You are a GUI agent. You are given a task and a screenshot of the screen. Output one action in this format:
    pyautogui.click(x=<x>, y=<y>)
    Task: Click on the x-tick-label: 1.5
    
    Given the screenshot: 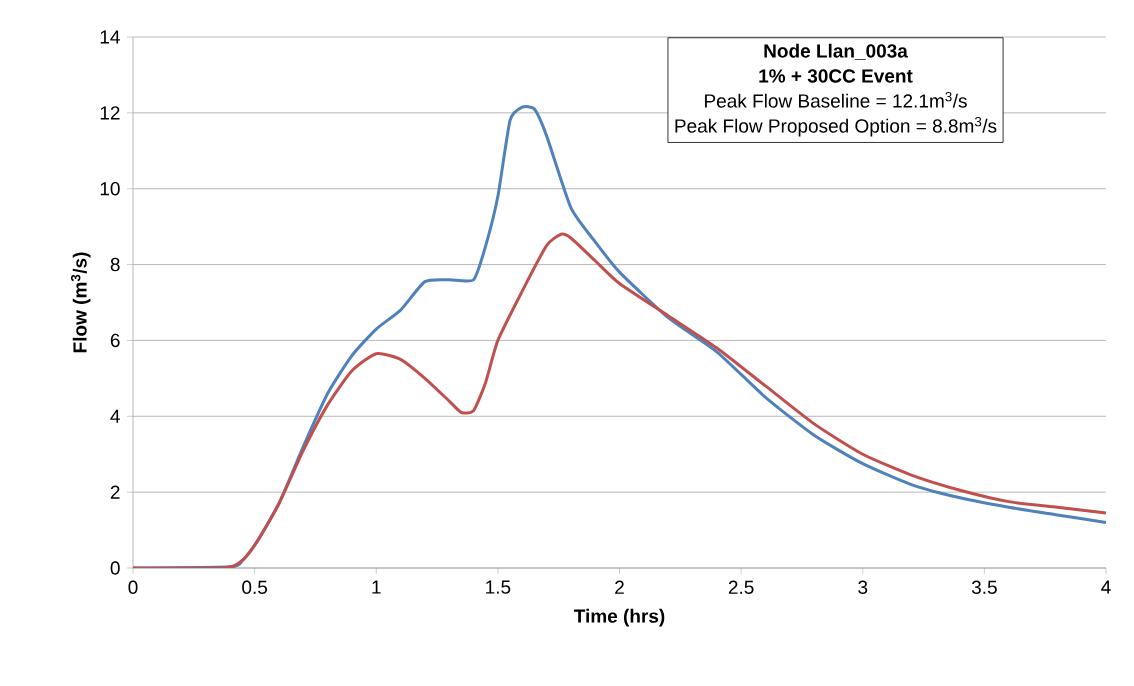 What is the action you would take?
    pyautogui.click(x=498, y=587)
    